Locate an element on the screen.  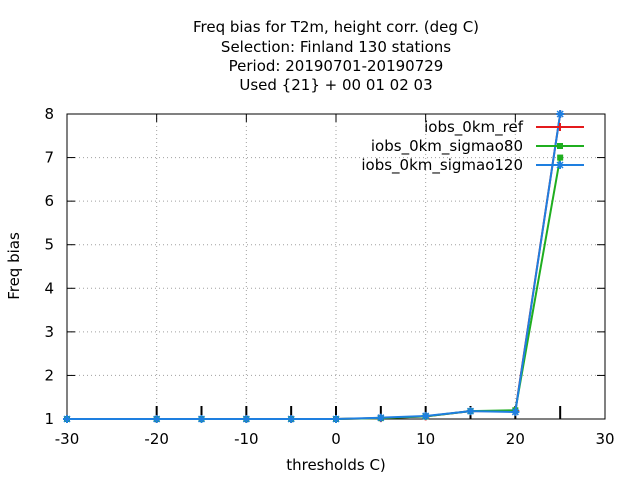
y-axis-title: Freq bias is located at coordinates (14, 266).